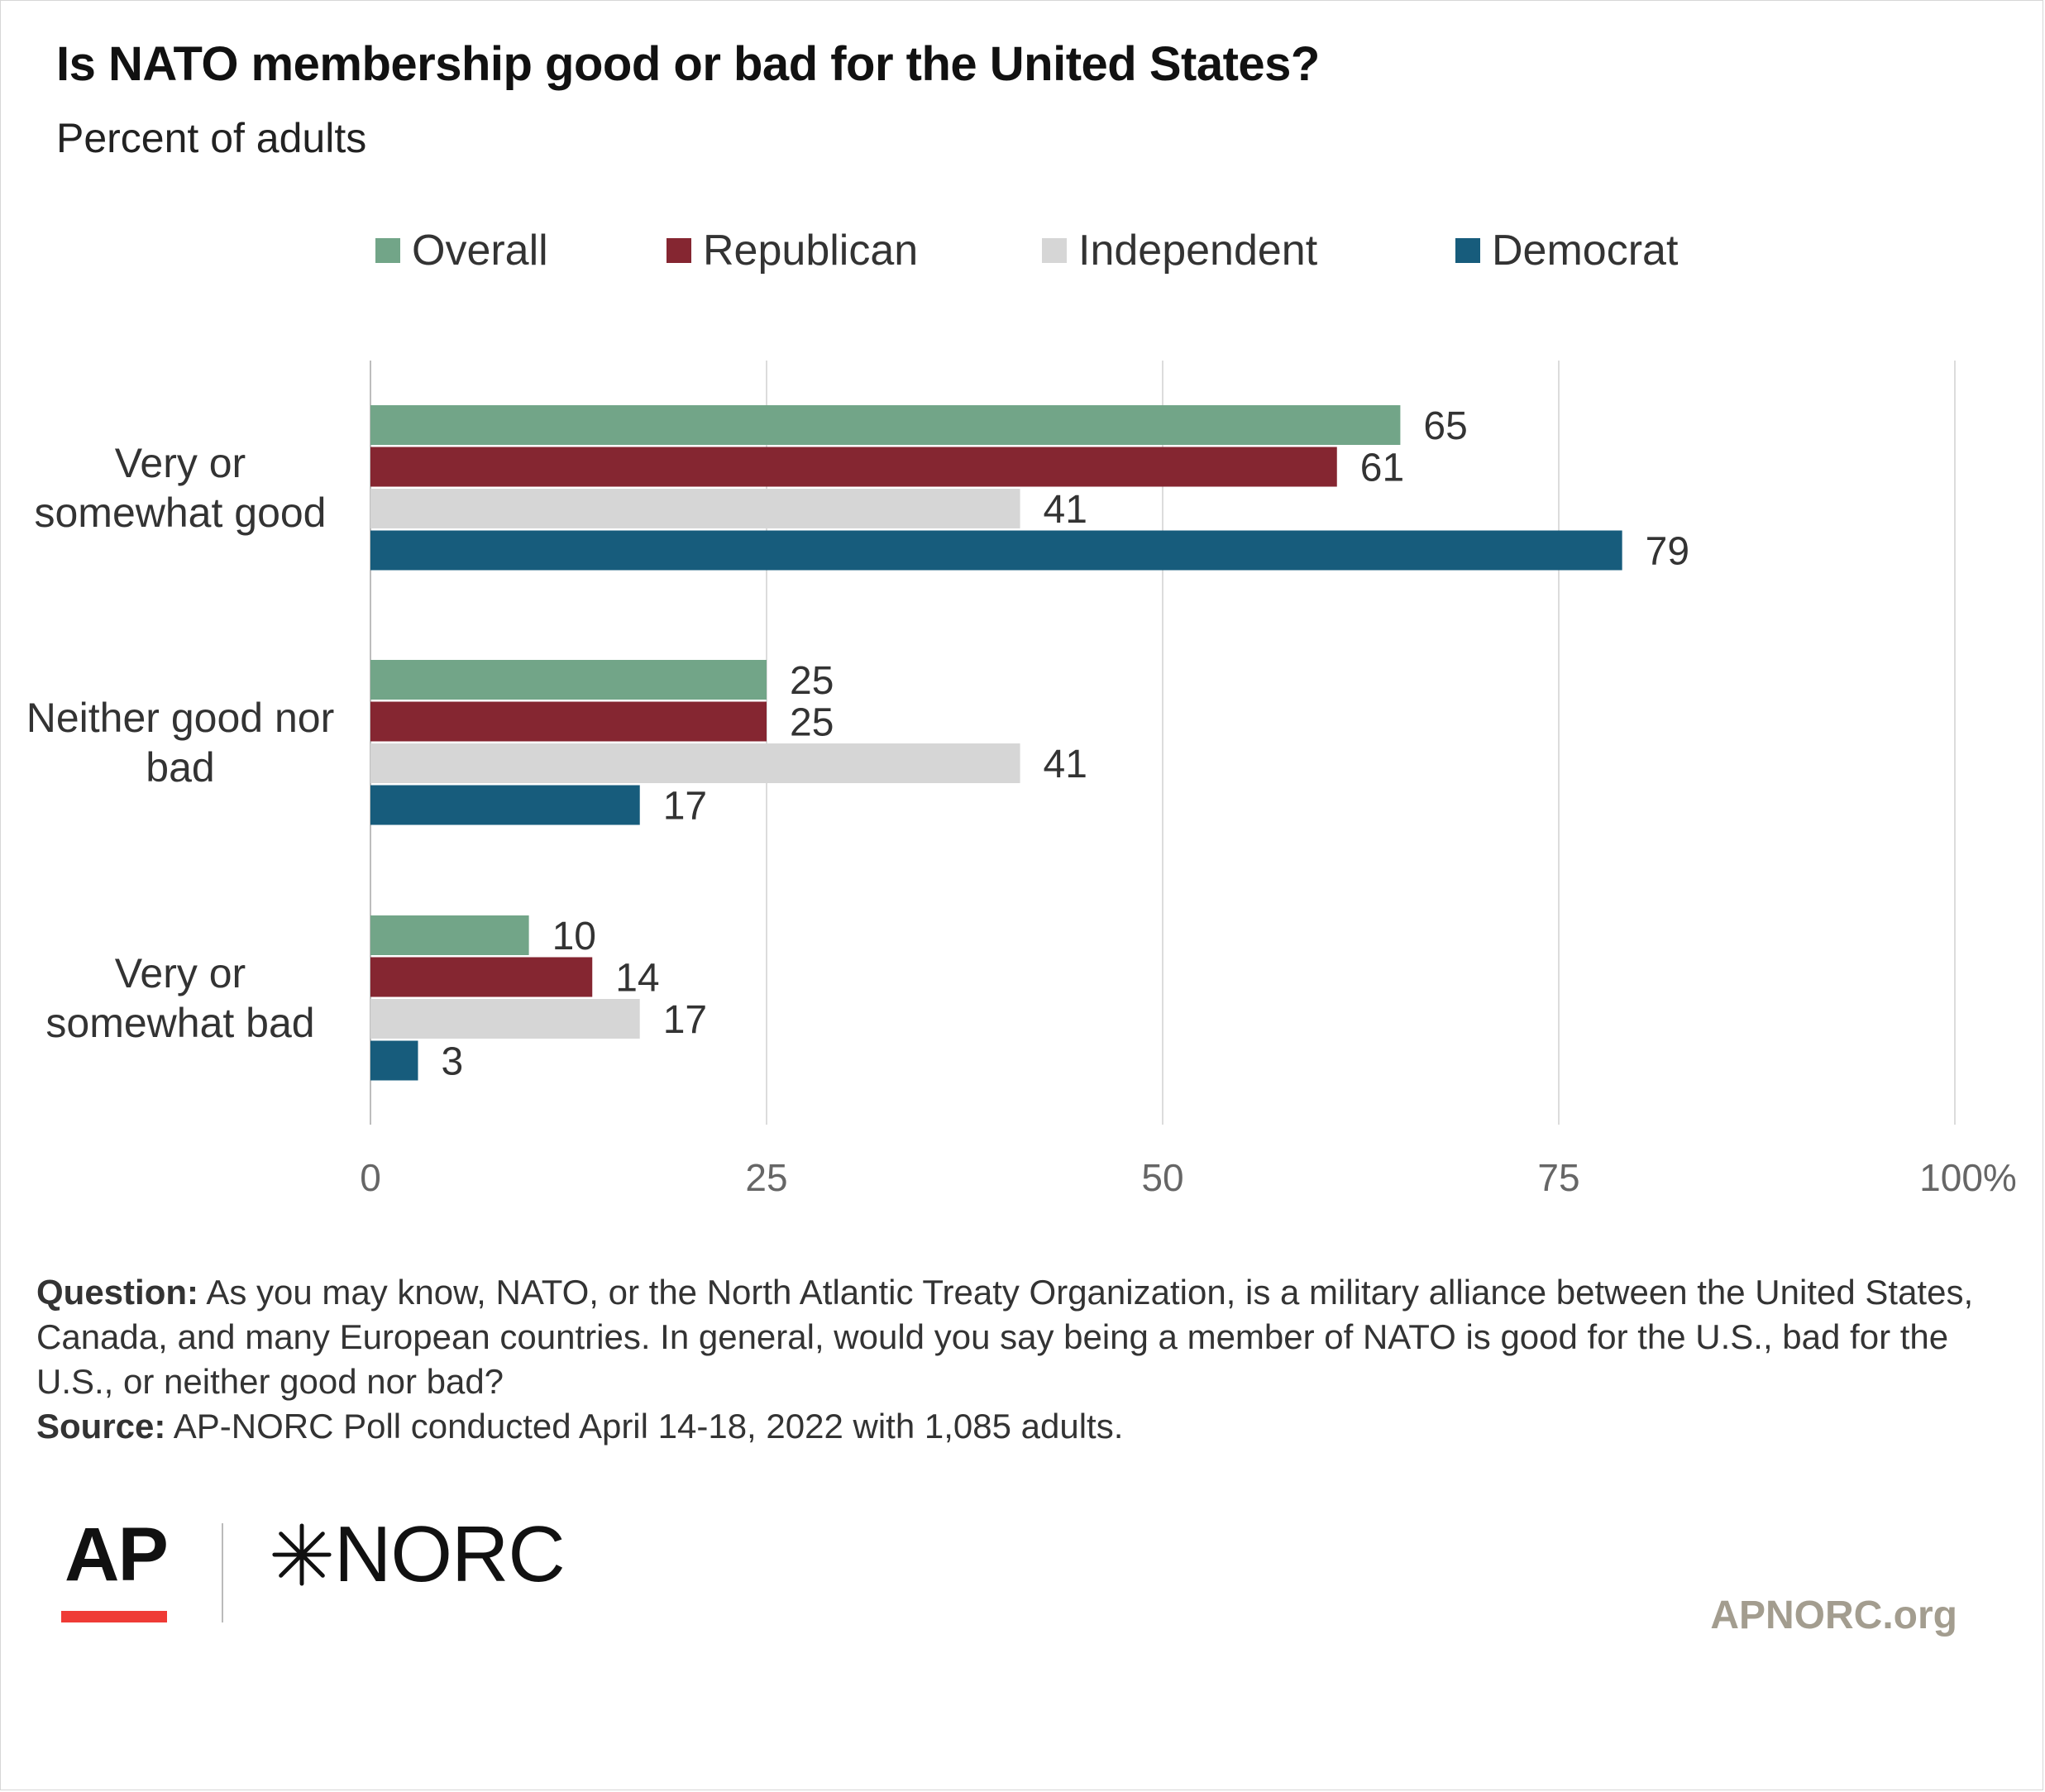 The height and width of the screenshot is (1792, 2045). What do you see at coordinates (1382, 468) in the screenshot?
I see `data-label: 61` at bounding box center [1382, 468].